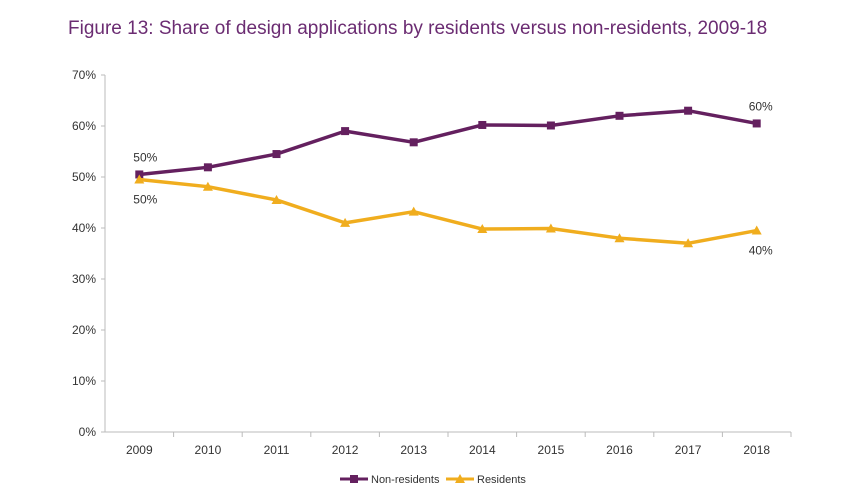  Describe the element at coordinates (761, 106) in the screenshot. I see `non-residents-data-label: 60%` at that location.